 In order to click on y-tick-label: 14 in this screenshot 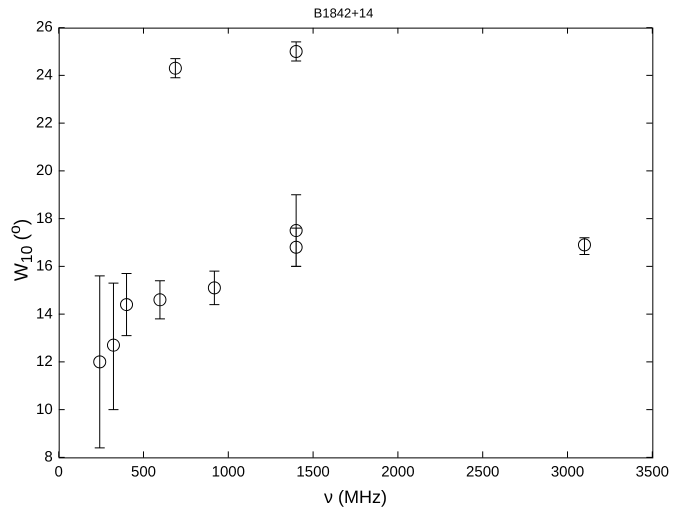, I will do `click(44, 313)`.